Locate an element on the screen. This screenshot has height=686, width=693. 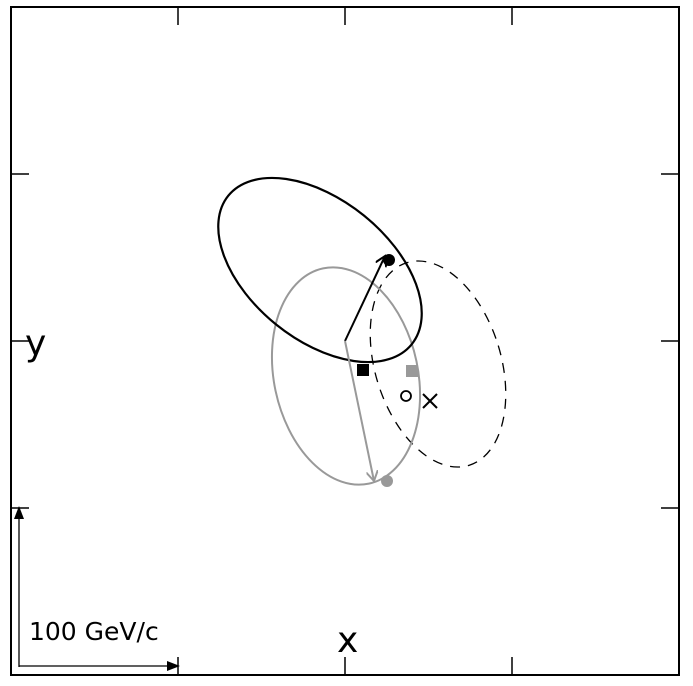
scale-bar-label: 100 GeV/c is located at coordinates (94, 631).